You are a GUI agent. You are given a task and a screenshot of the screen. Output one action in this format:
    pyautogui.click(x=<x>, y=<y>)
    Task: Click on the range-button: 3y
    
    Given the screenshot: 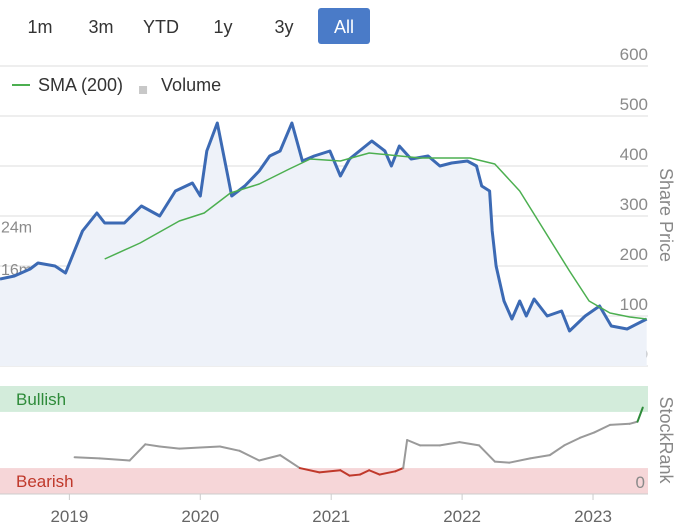 What is the action you would take?
    pyautogui.click(x=283, y=27)
    